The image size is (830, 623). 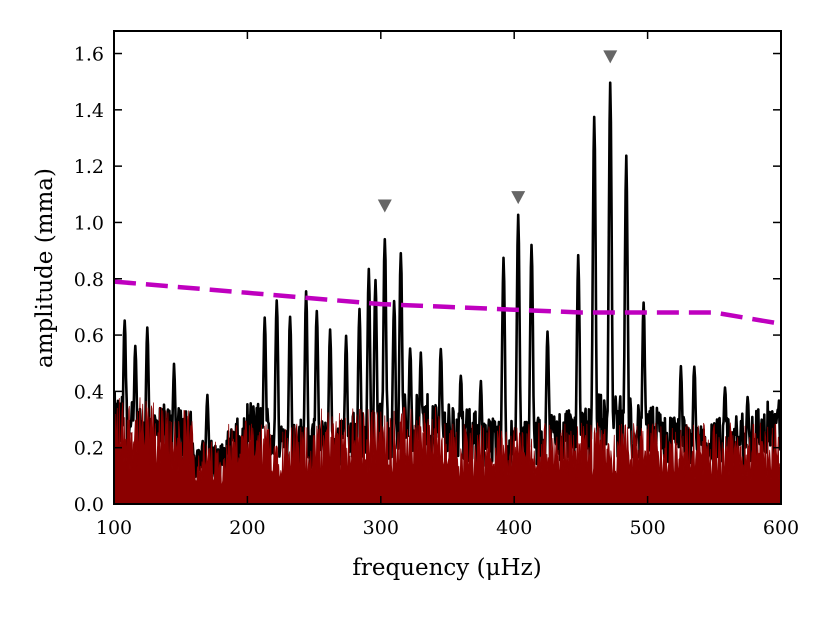 I want to click on residual-spectrum-fill, so click(x=447, y=450).